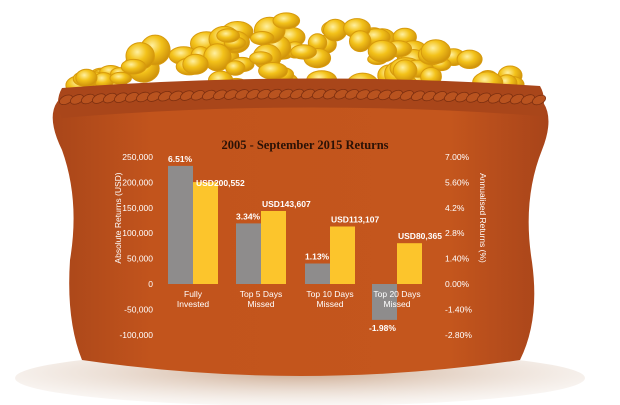 Image resolution: width=620 pixels, height=405 pixels. I want to click on y-tick-right: -2.80%, so click(458, 335).